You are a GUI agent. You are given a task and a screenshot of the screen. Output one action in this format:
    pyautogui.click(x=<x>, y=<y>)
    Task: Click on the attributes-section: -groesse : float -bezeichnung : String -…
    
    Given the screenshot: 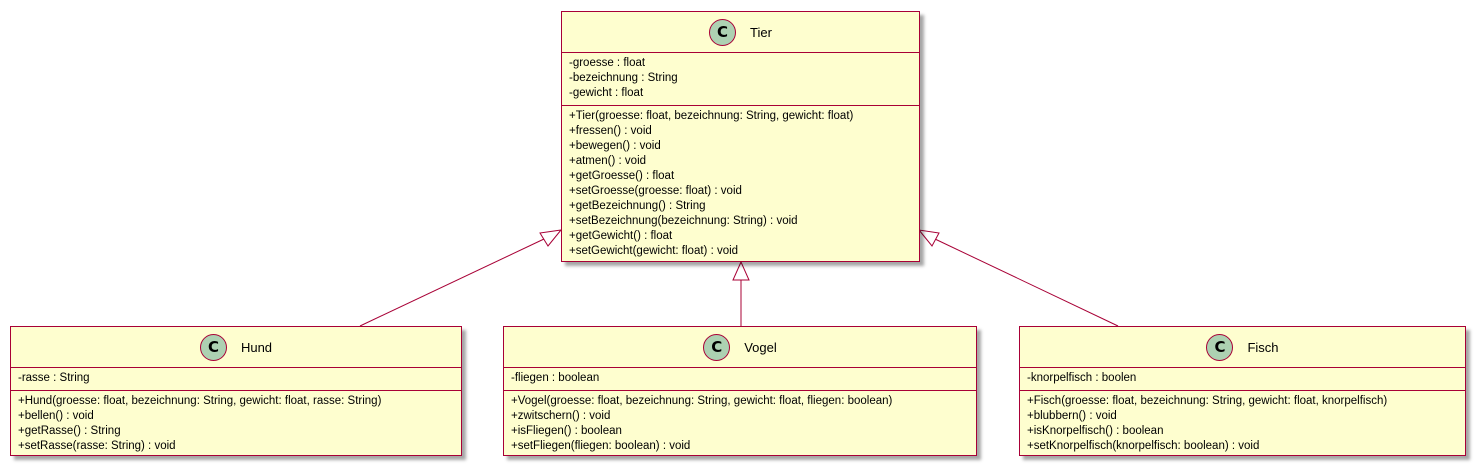 What is the action you would take?
    pyautogui.click(x=740, y=78)
    